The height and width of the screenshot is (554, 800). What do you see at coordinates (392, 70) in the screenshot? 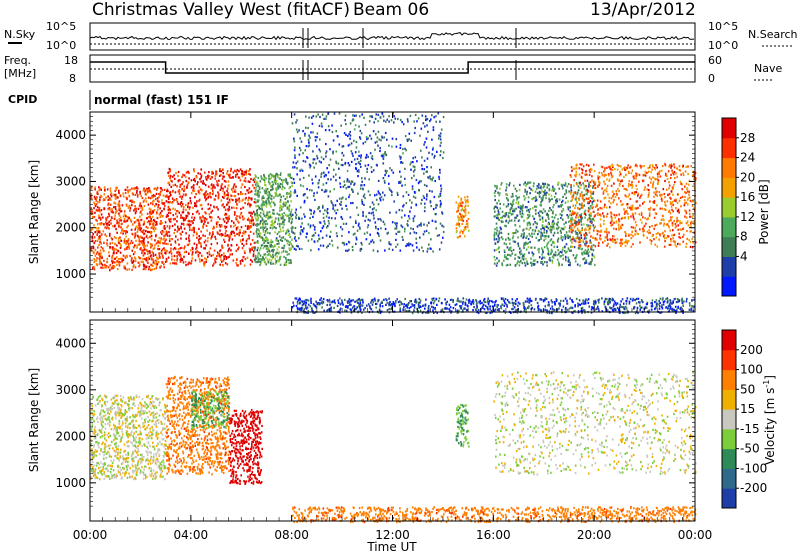
I see `freq-traces` at bounding box center [392, 70].